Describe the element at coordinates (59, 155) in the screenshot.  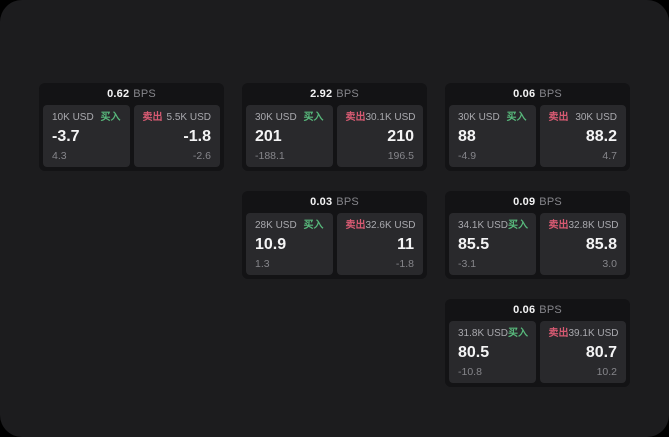
I see `buy-sub-value: 4.3` at that location.